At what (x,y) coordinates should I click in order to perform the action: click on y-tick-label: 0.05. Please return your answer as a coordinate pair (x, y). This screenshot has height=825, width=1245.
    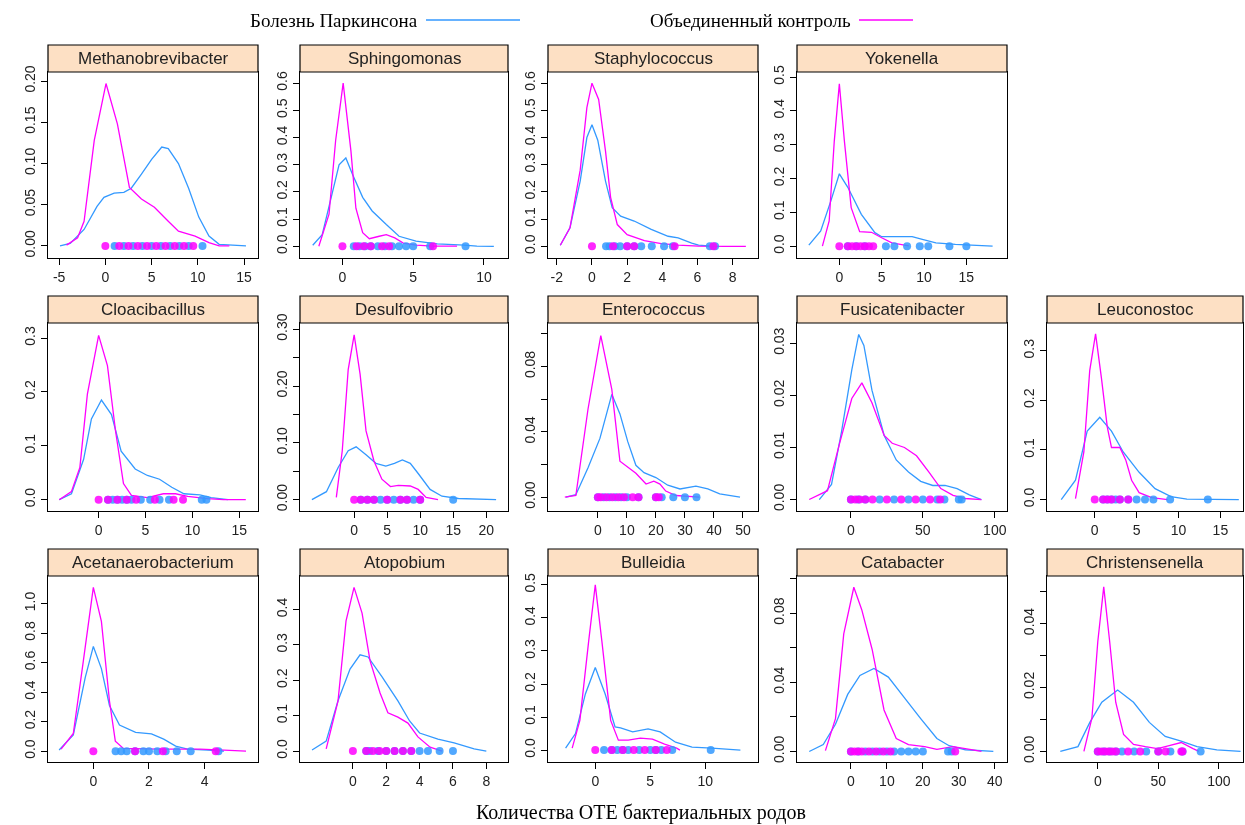
    Looking at the image, I should click on (30, 202).